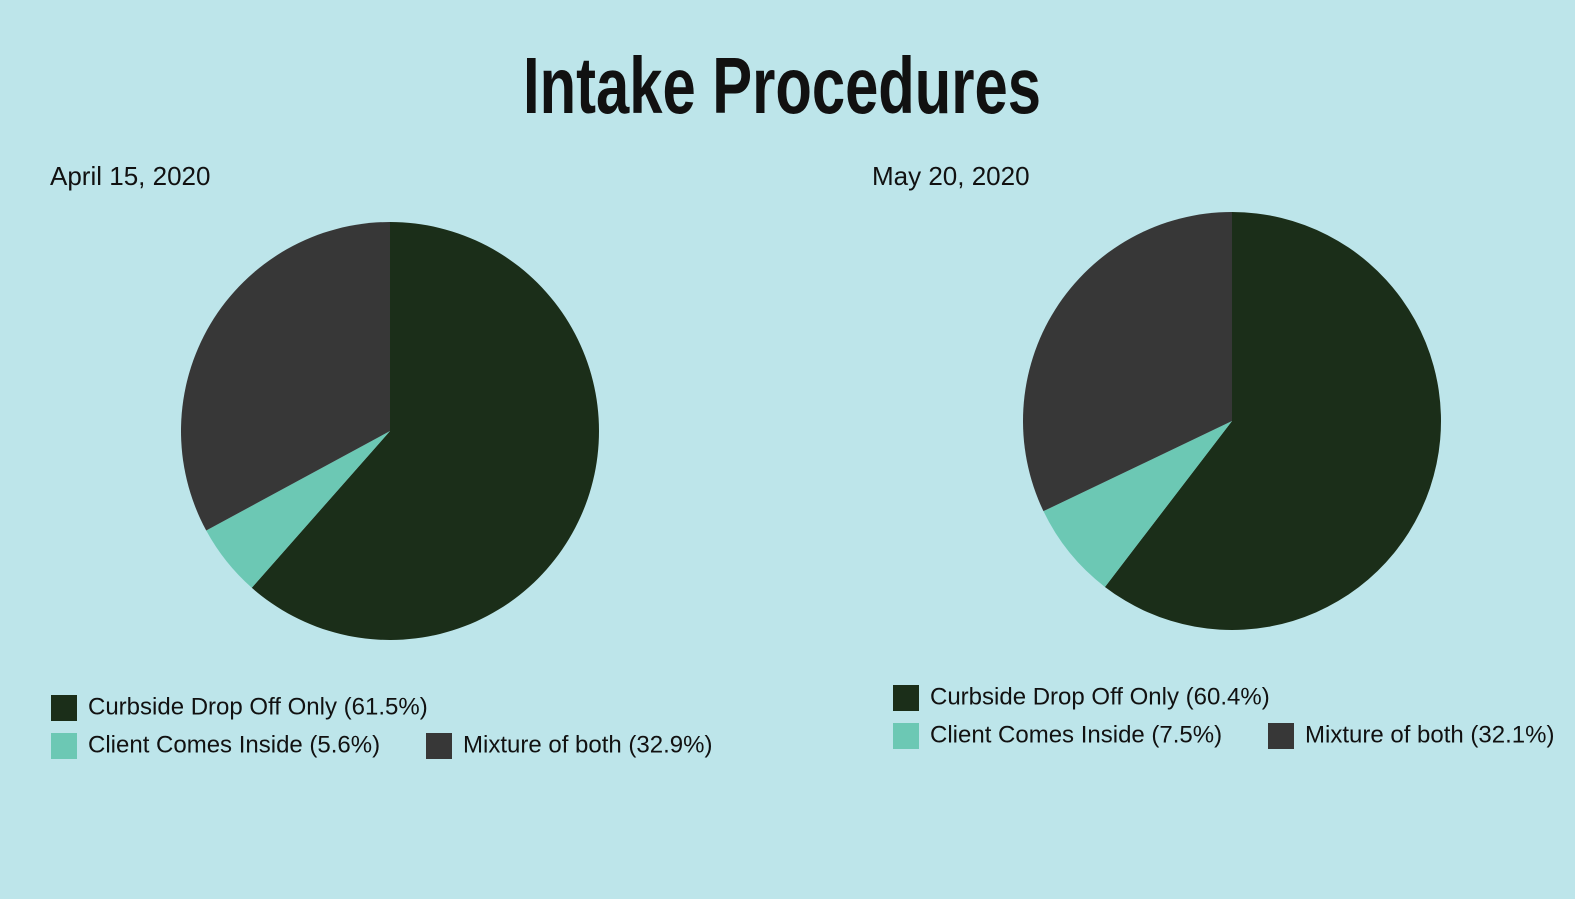  What do you see at coordinates (234, 744) in the screenshot?
I see `legend-label: Client Comes Inside (5.6%)` at bounding box center [234, 744].